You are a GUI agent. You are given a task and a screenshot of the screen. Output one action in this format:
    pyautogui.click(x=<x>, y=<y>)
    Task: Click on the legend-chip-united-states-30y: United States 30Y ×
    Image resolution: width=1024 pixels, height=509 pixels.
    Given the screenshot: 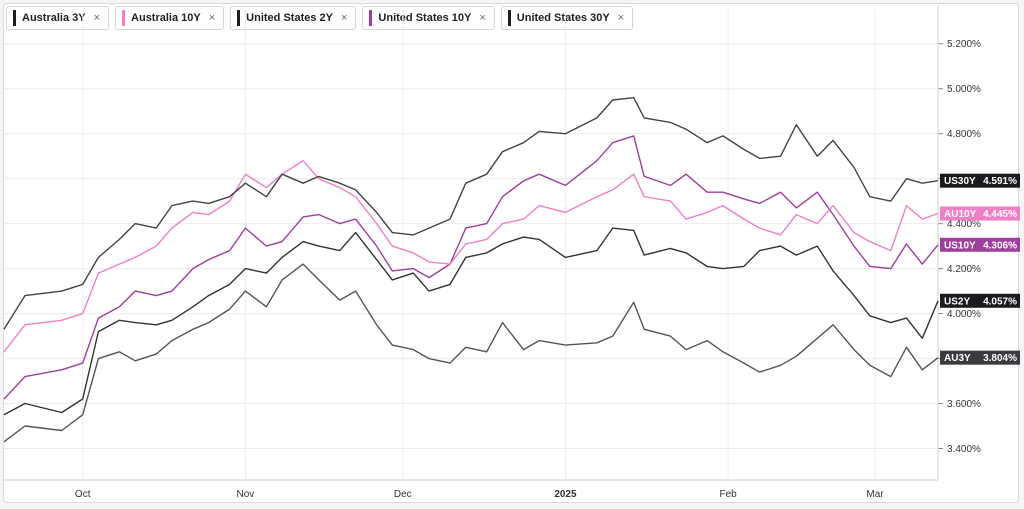 What is the action you would take?
    pyautogui.click(x=567, y=18)
    